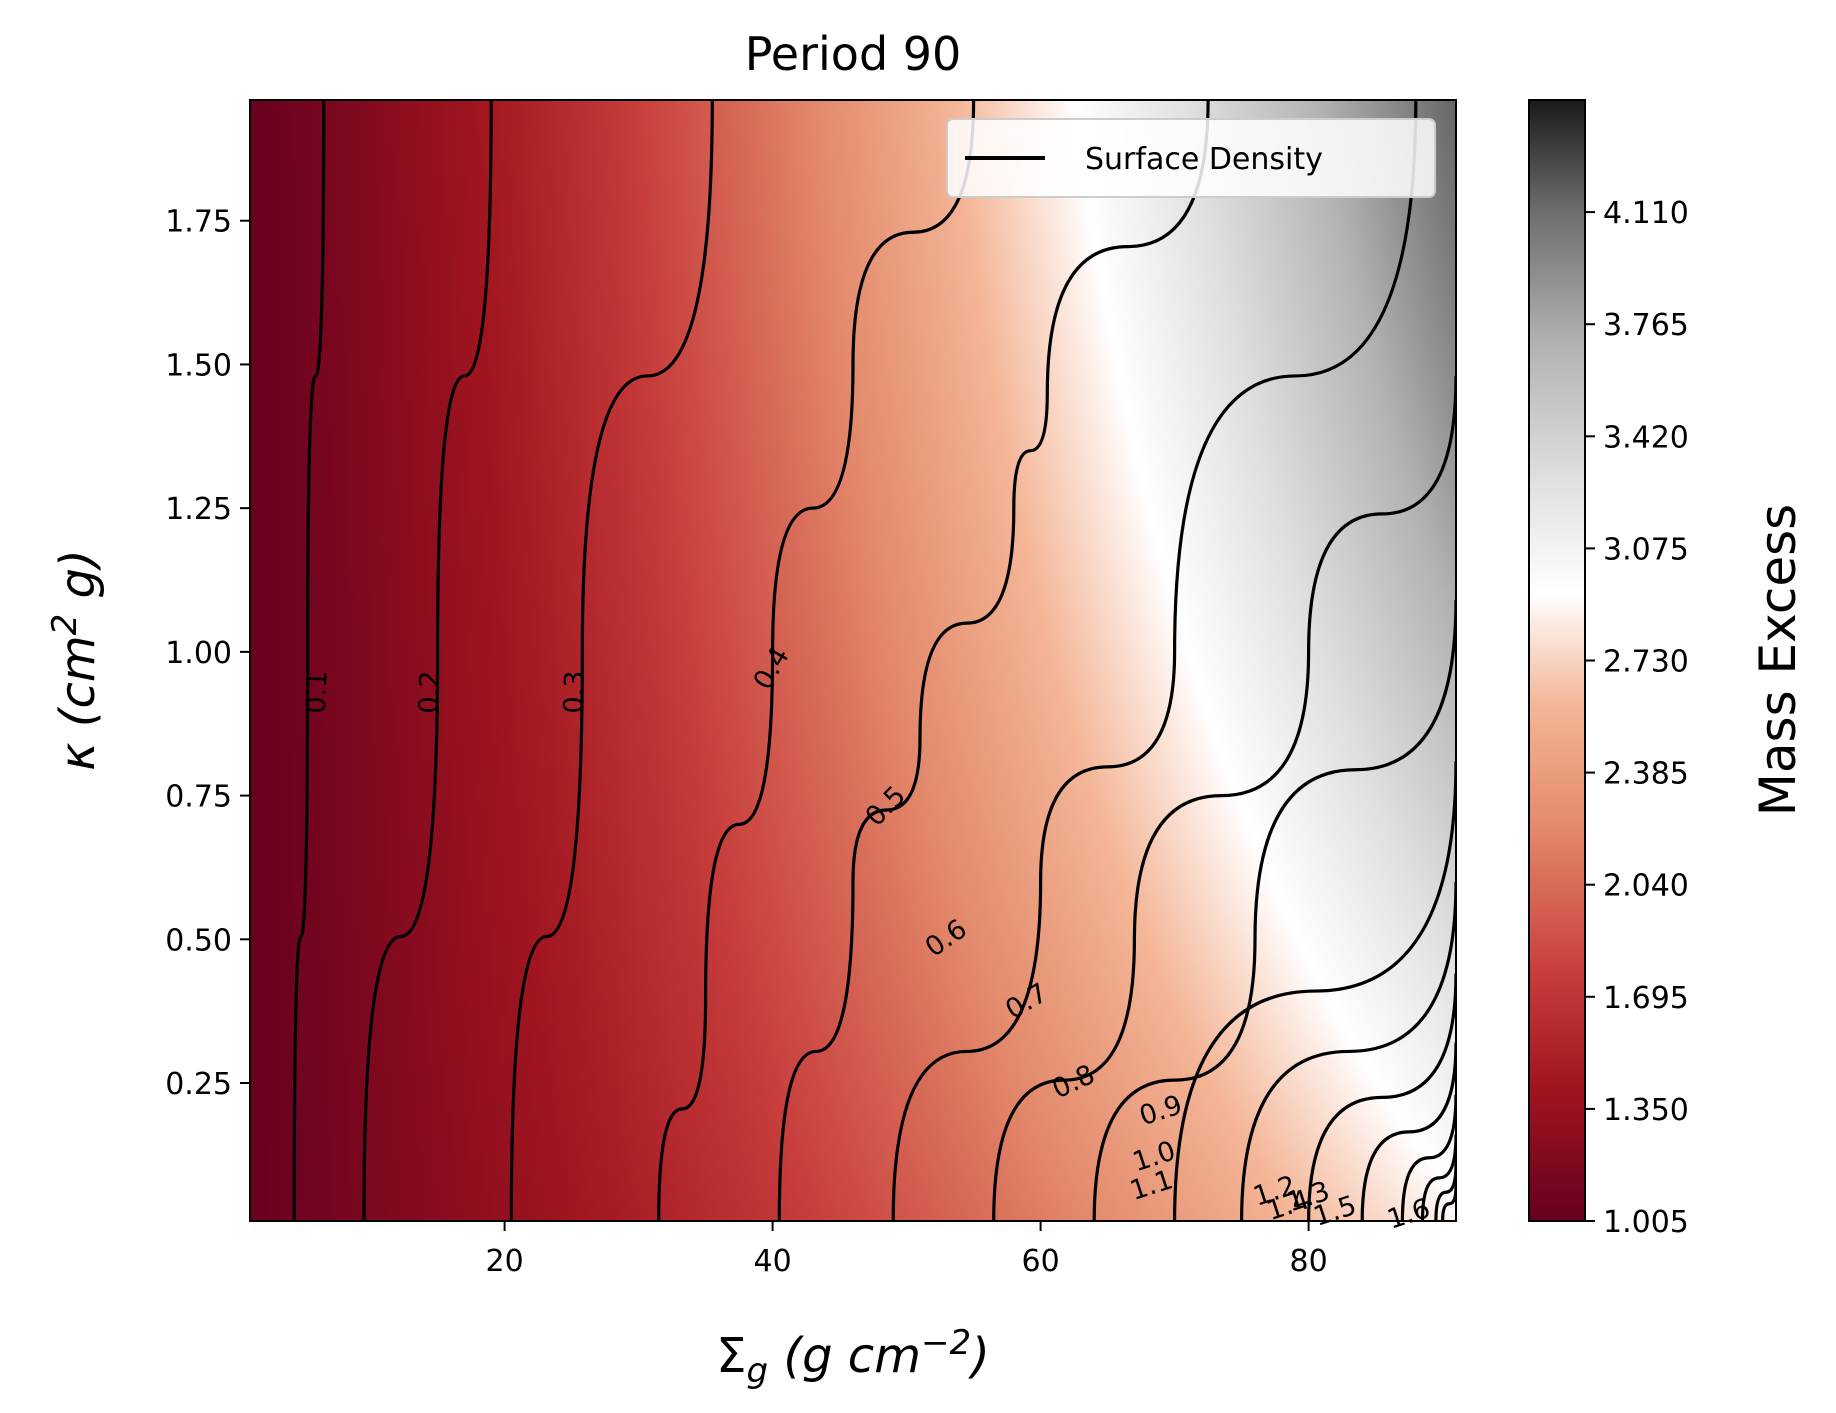 The height and width of the screenshot is (1413, 1836). Describe the element at coordinates (198, 653) in the screenshot. I see `y-tick-label: 1.00` at that location.